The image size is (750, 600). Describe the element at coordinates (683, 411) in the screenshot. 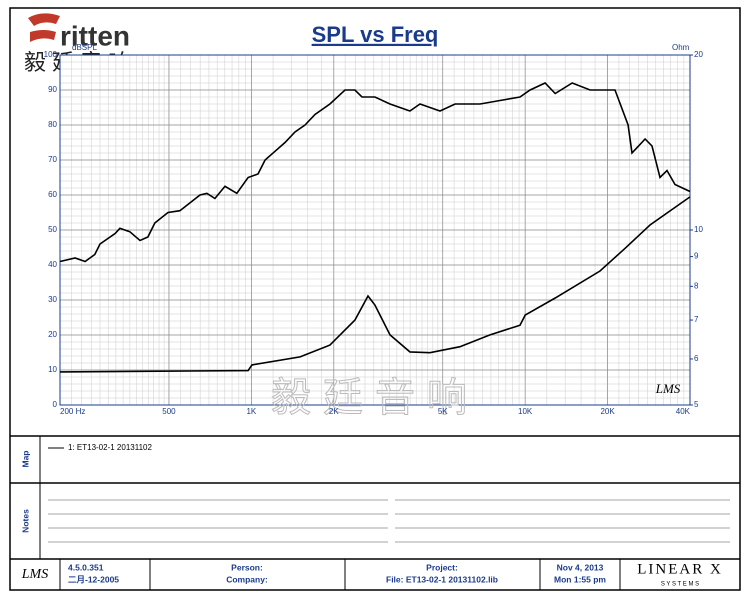

I see `x-tick-label: 40K` at that location.